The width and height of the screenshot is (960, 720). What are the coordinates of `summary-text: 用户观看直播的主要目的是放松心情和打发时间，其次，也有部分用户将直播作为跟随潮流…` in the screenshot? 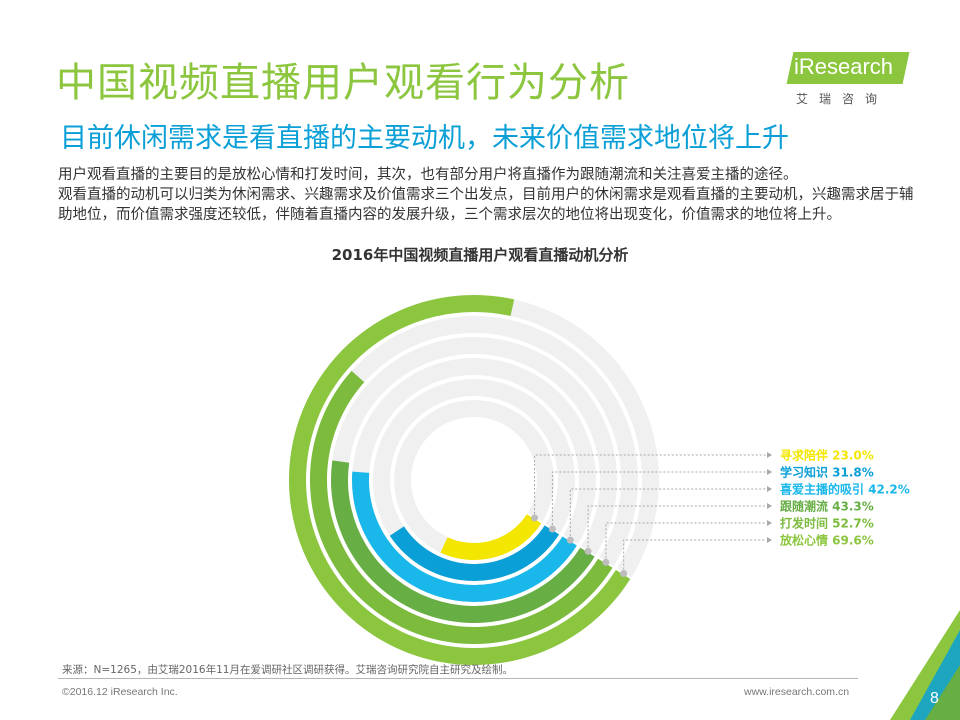 It's located at (489, 195).